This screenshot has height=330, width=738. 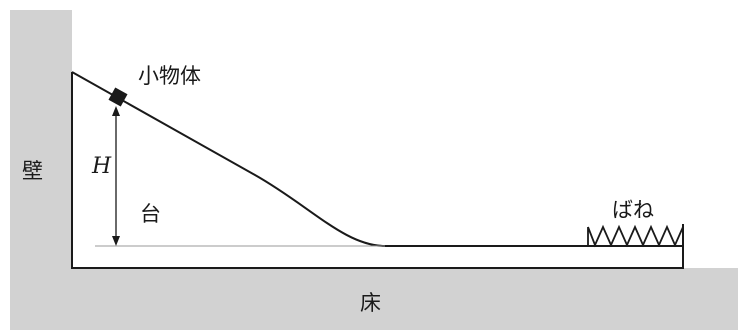 What do you see at coordinates (102, 166) in the screenshot?
I see `height-label: H` at bounding box center [102, 166].